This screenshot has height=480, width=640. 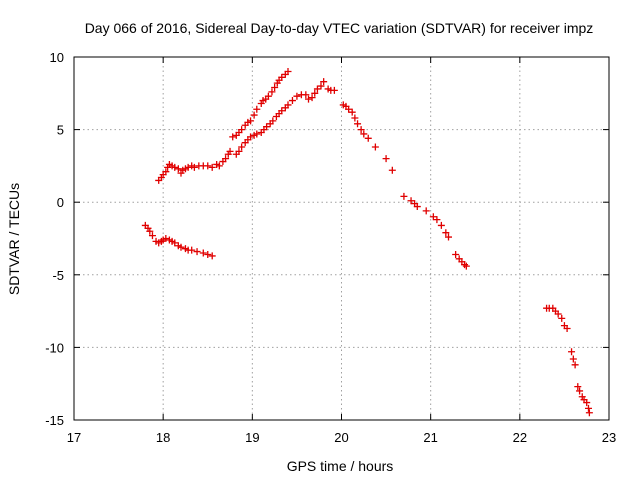 What do you see at coordinates (341, 437) in the screenshot?
I see `x-tick-label: 20` at bounding box center [341, 437].